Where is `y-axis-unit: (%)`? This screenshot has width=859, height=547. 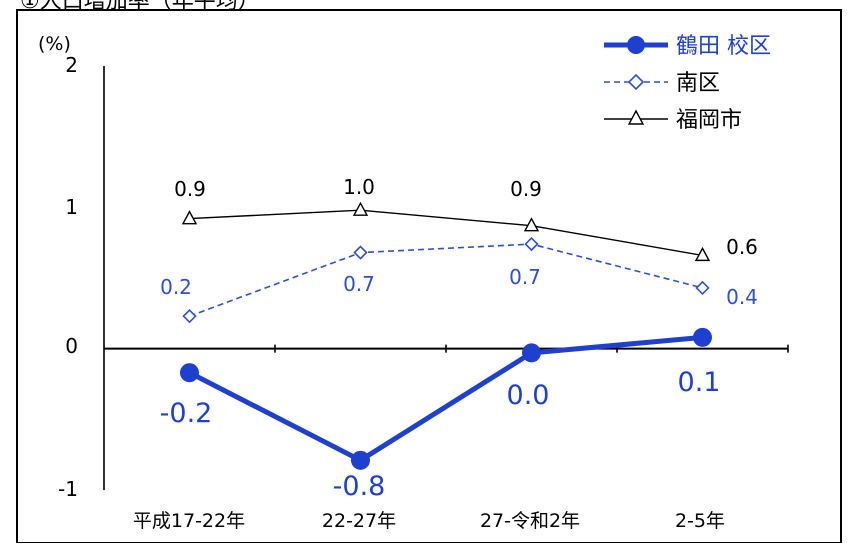 y-axis-unit: (%) is located at coordinates (54, 44).